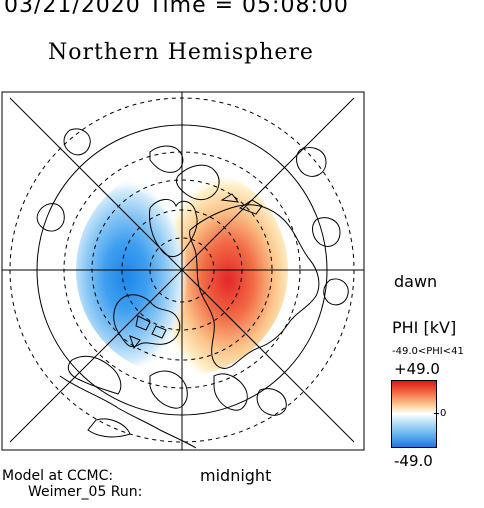  I want to click on colorbar-max-label: +49.0, so click(417, 369).